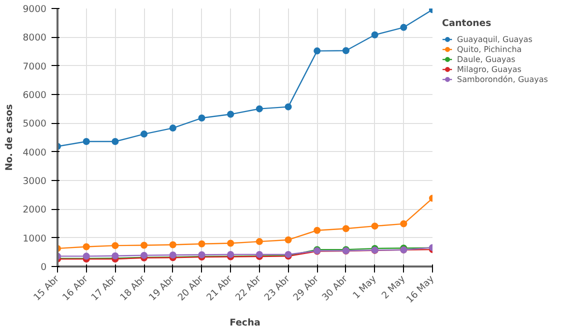 This screenshot has height=331, width=567. Describe the element at coordinates (489, 49) in the screenshot. I see `legend-label: Quito, Pichincha` at that location.